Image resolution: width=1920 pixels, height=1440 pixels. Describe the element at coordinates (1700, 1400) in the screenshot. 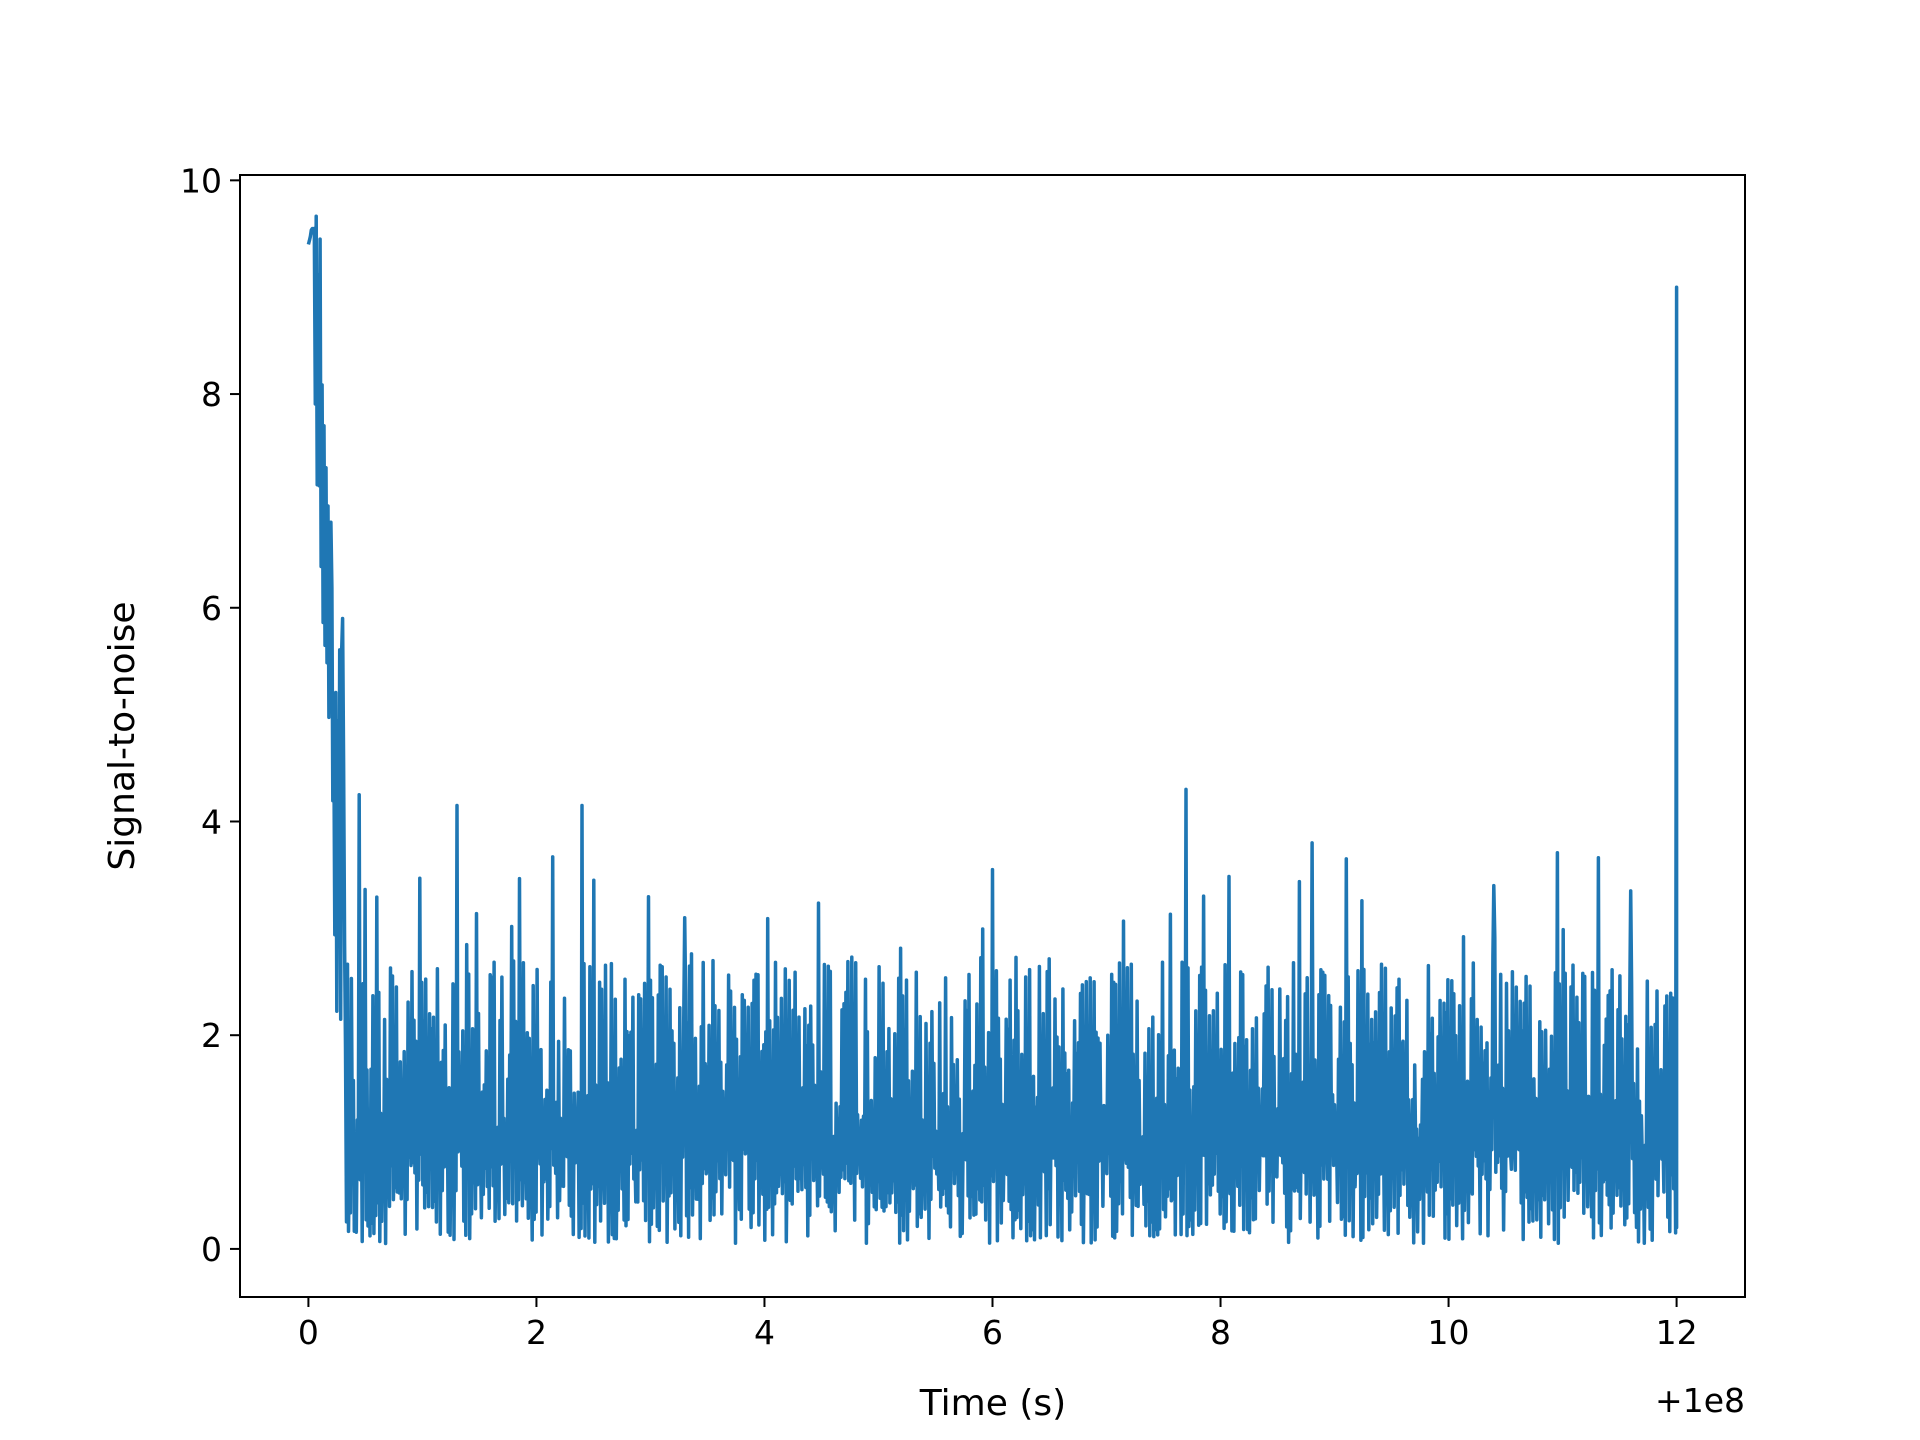

I see `x-axis-offset-label: +1e8` at that location.